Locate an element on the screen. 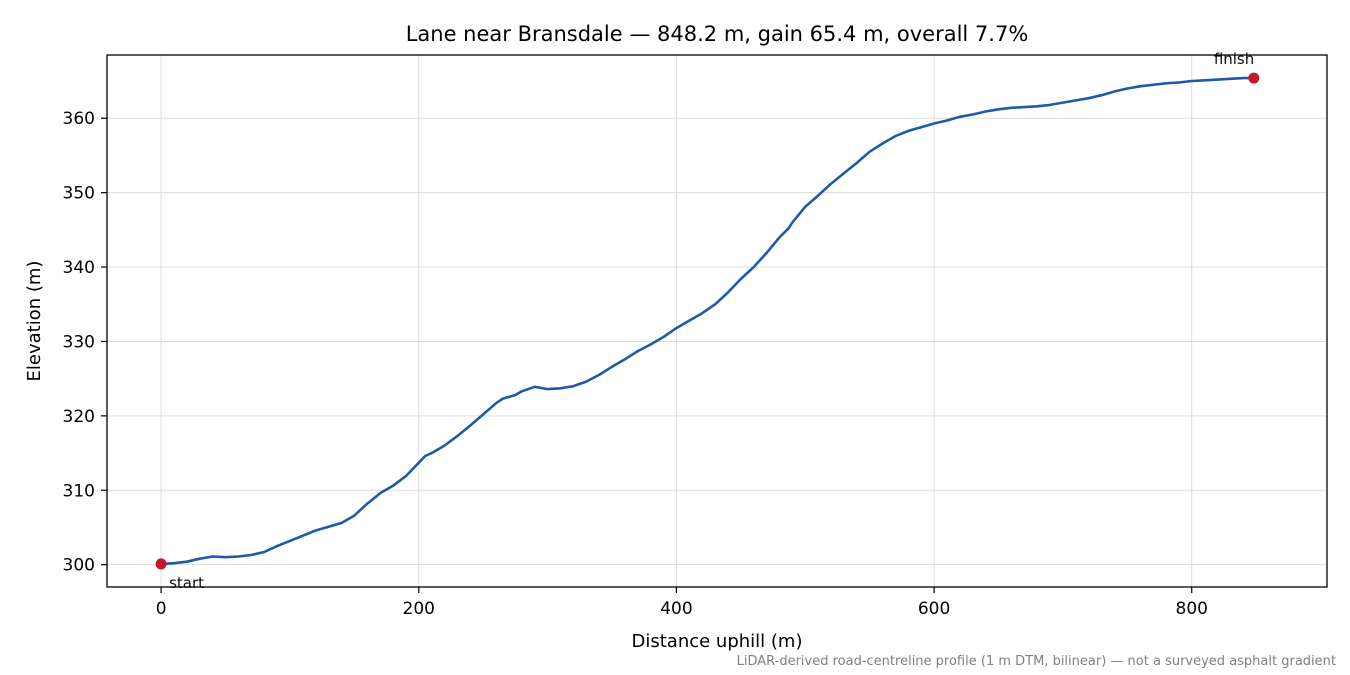 Image resolution: width=1350 pixels, height=675 pixels. y-tick-label: 360 is located at coordinates (79, 119).